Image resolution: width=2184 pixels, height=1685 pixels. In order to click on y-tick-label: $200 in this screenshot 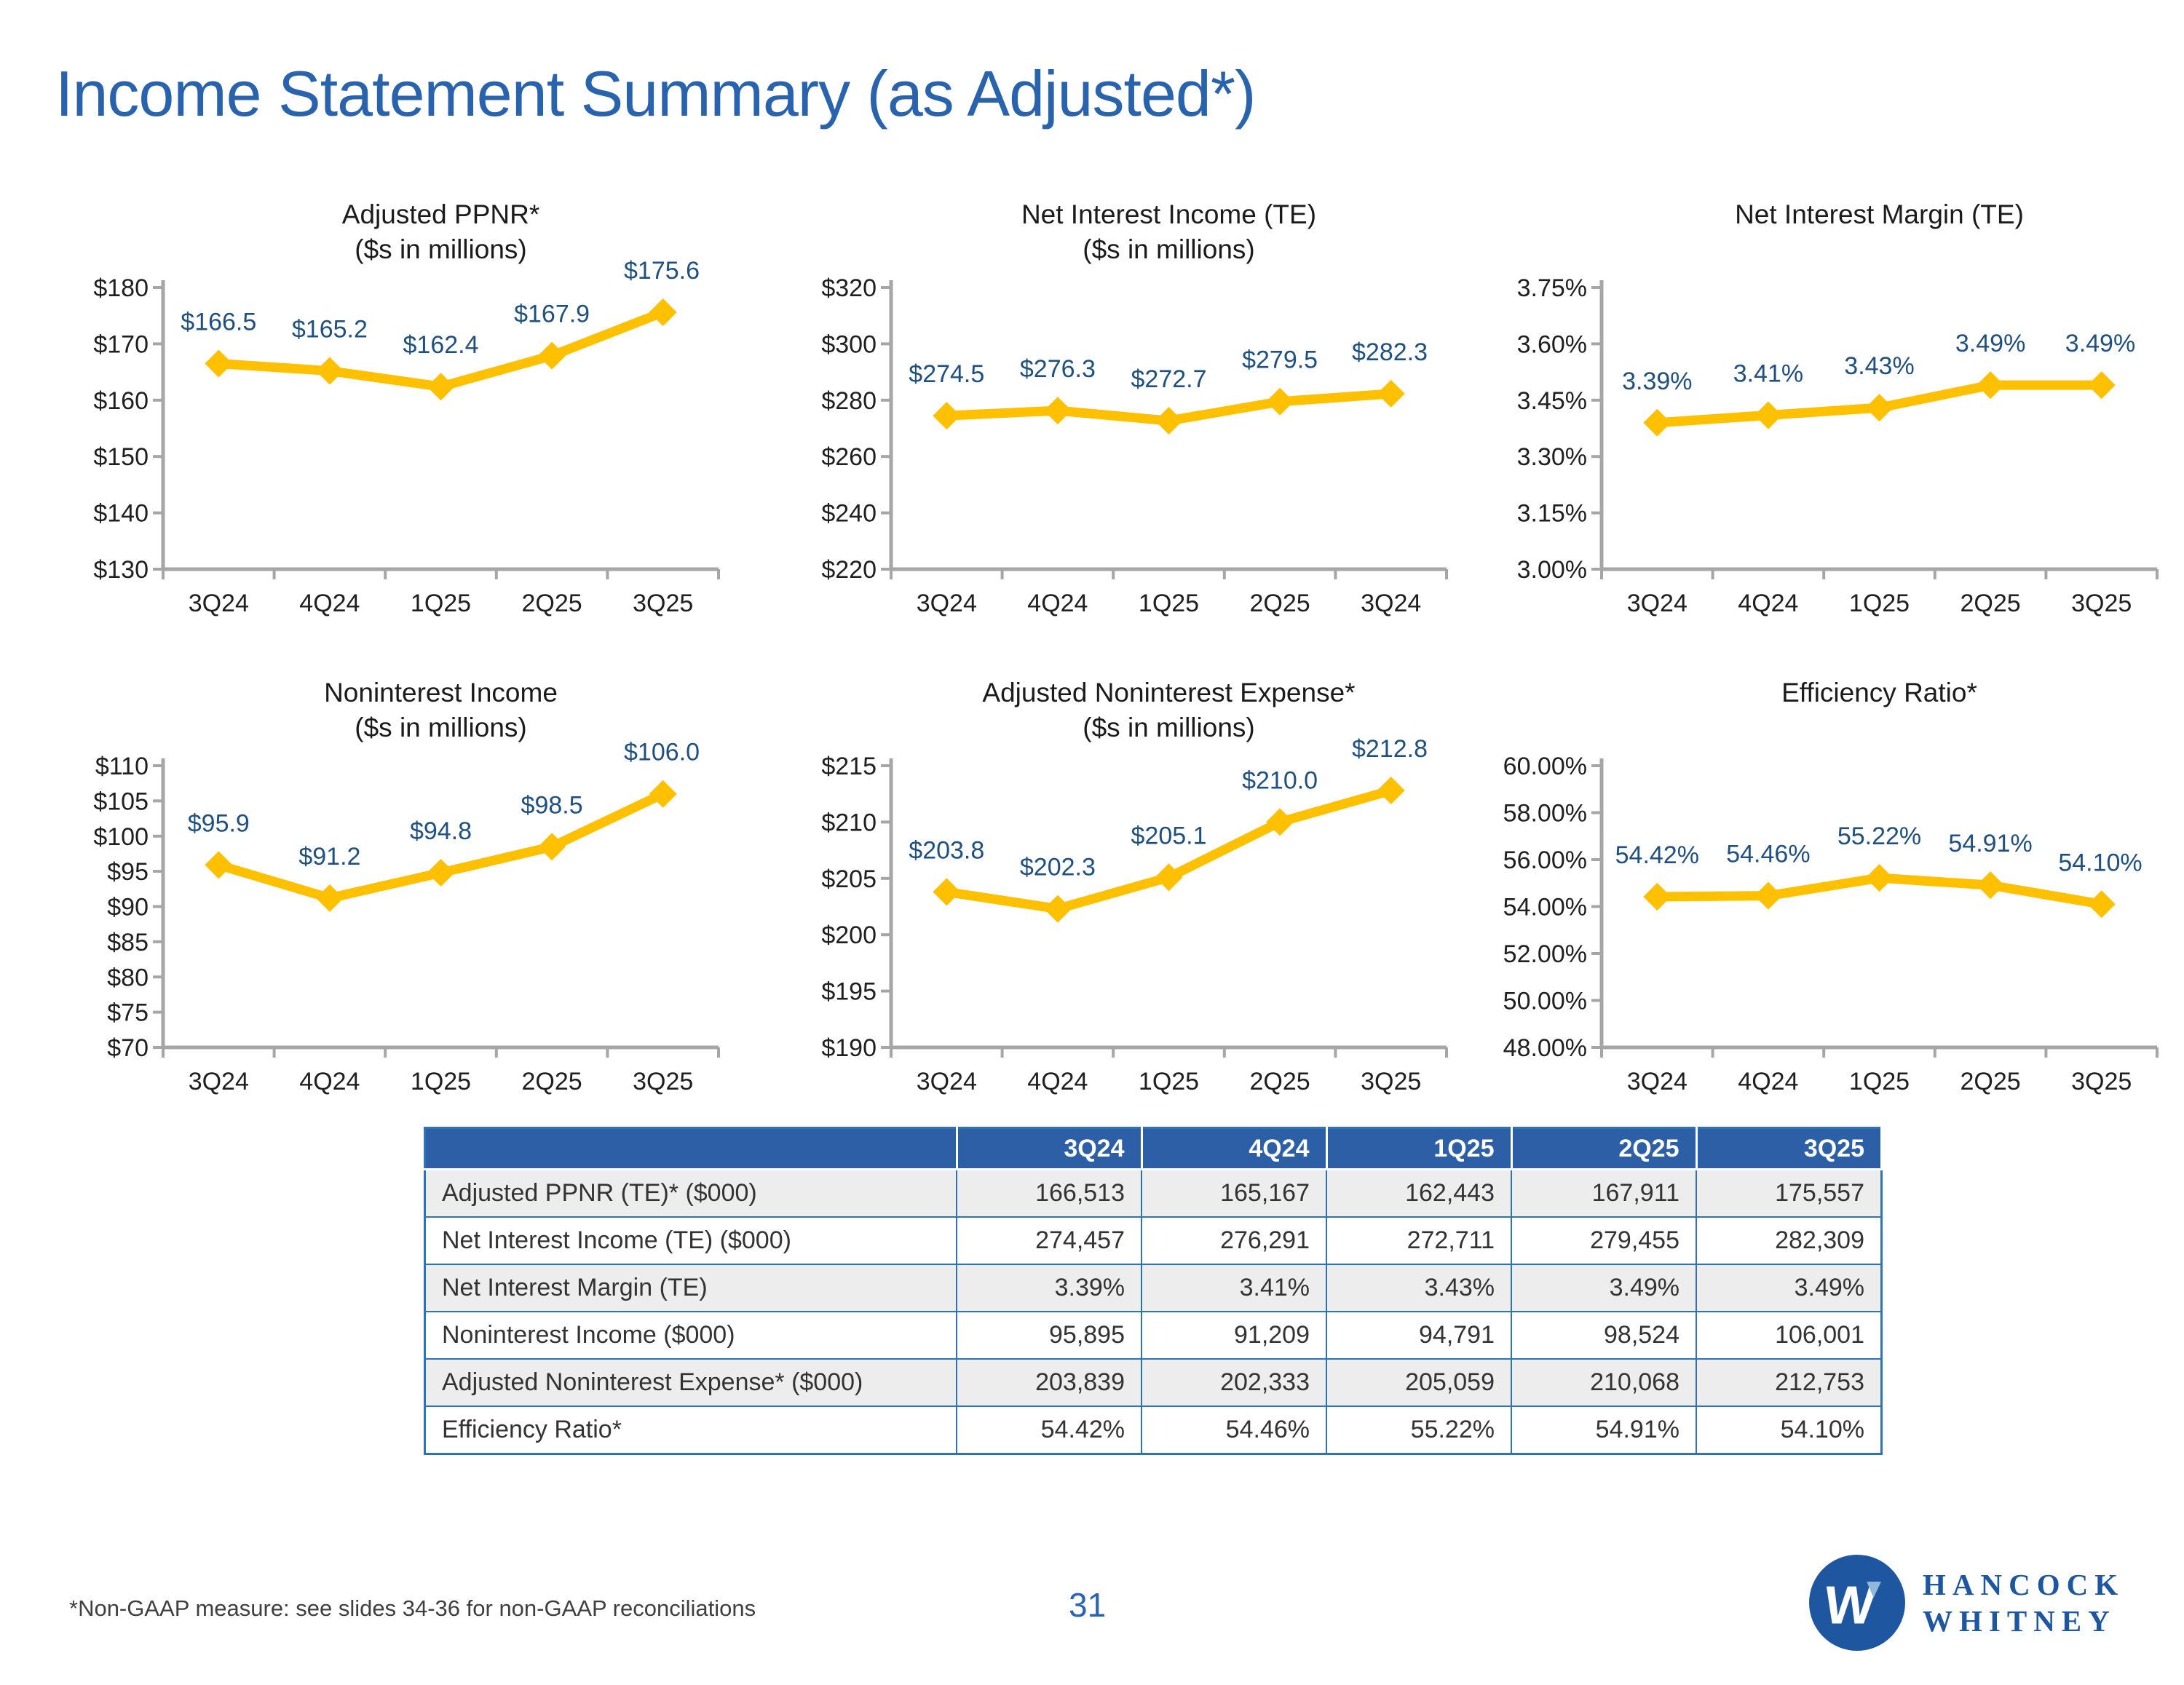, I will do `click(849, 935)`.